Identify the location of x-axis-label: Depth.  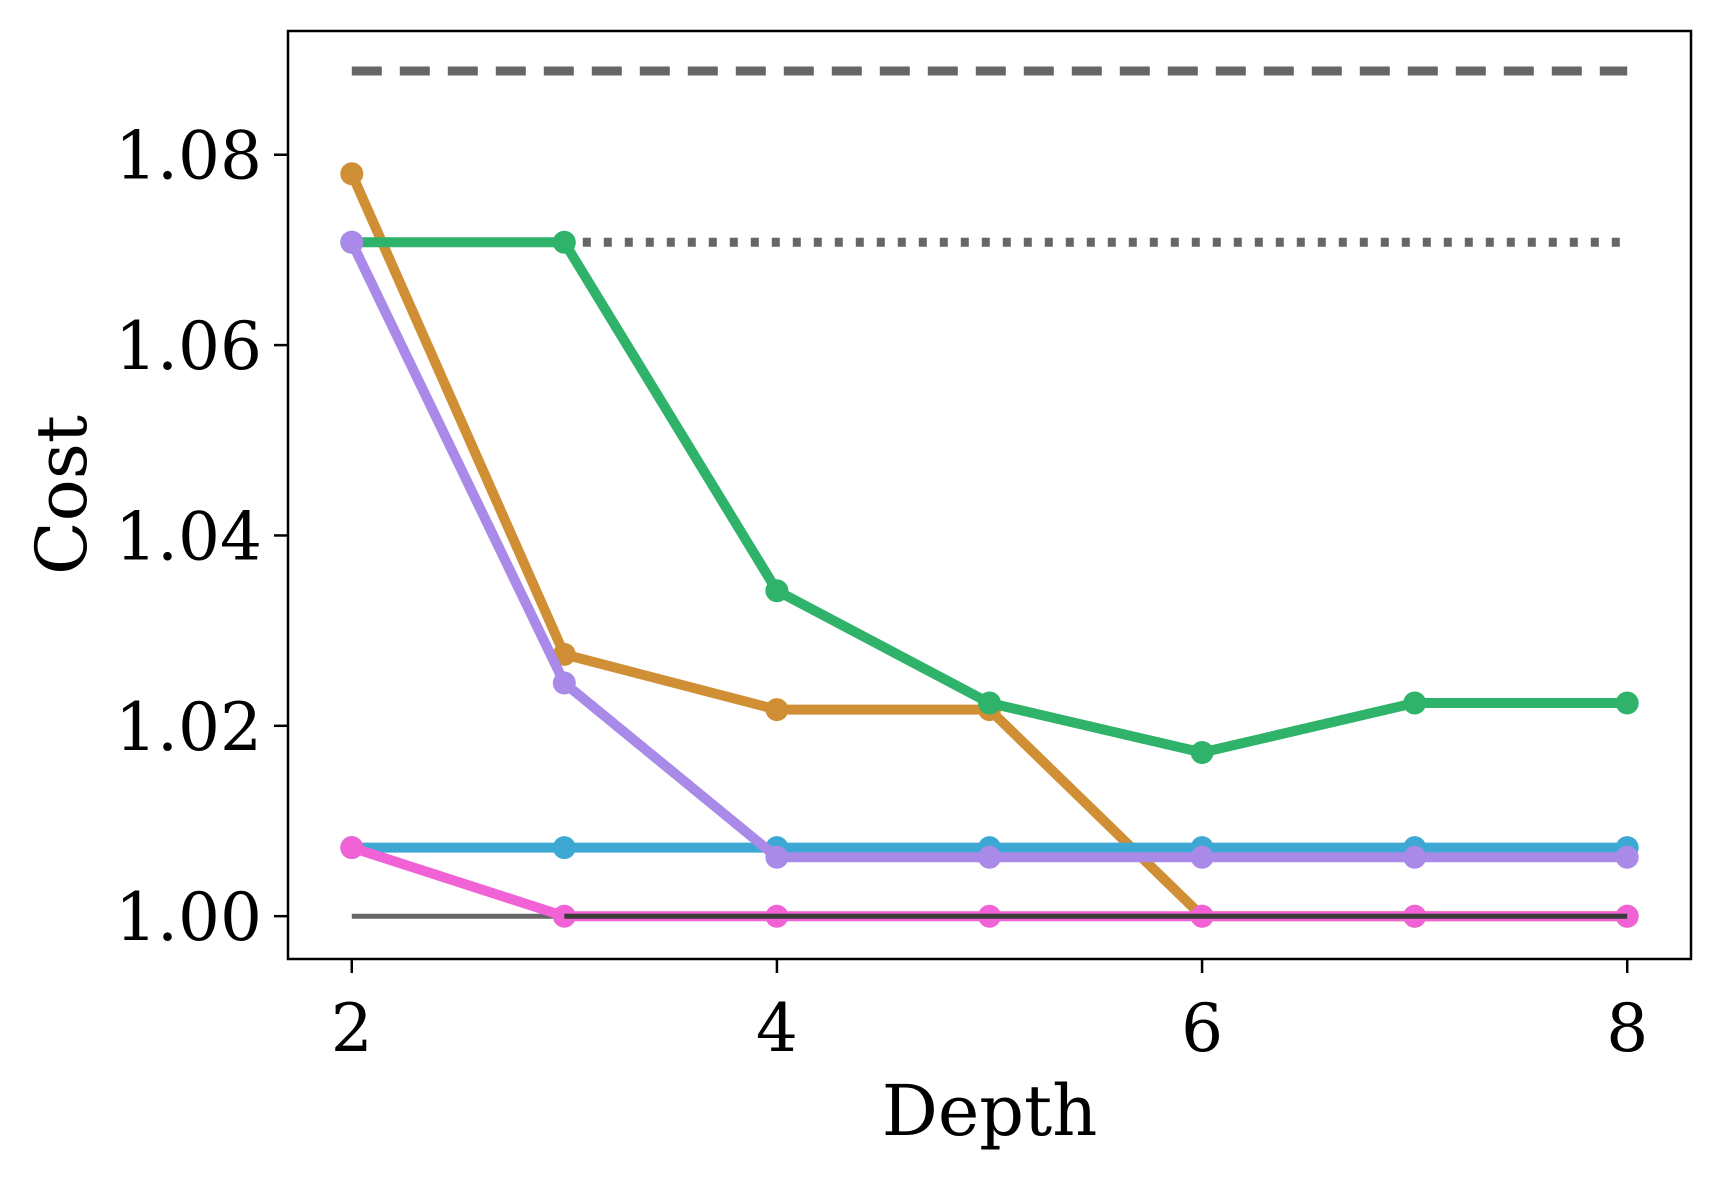
(990, 1111).